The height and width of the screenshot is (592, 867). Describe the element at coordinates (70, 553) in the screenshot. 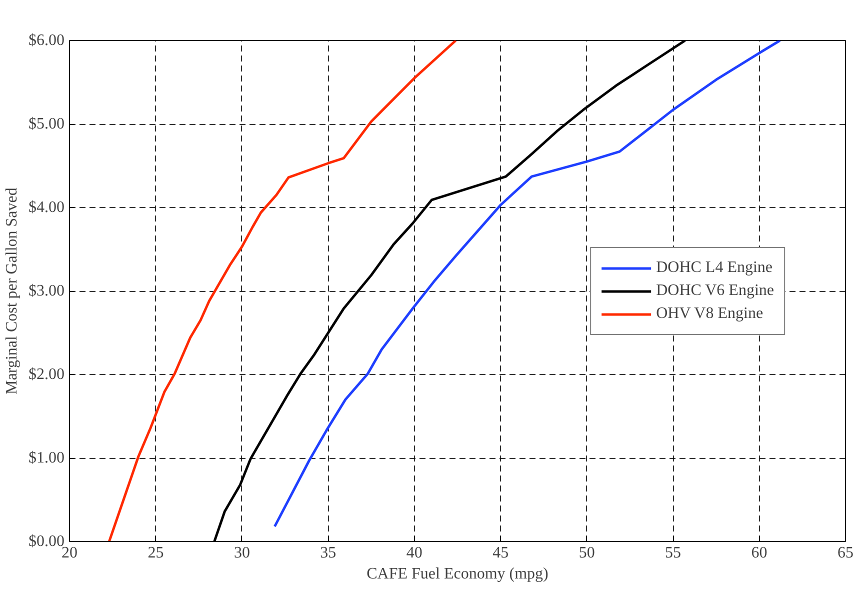

I see `x-tick-label: 20` at that location.